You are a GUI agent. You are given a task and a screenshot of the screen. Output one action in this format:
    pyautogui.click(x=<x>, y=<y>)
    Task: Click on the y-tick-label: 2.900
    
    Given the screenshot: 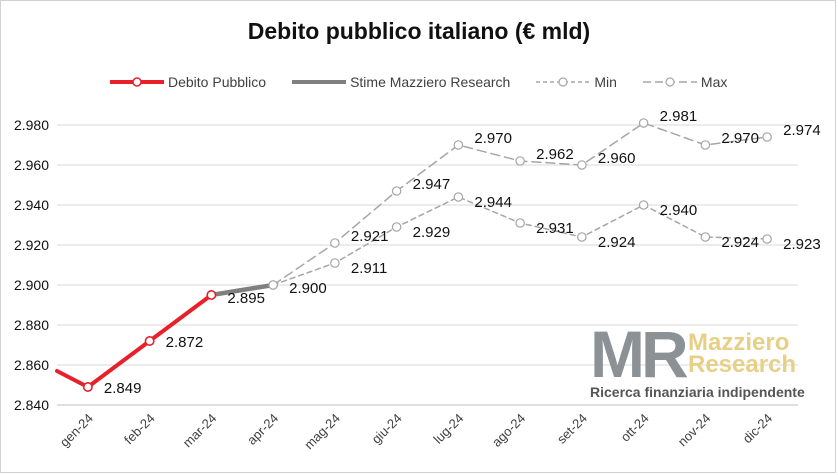 What is the action you would take?
    pyautogui.click(x=31, y=285)
    